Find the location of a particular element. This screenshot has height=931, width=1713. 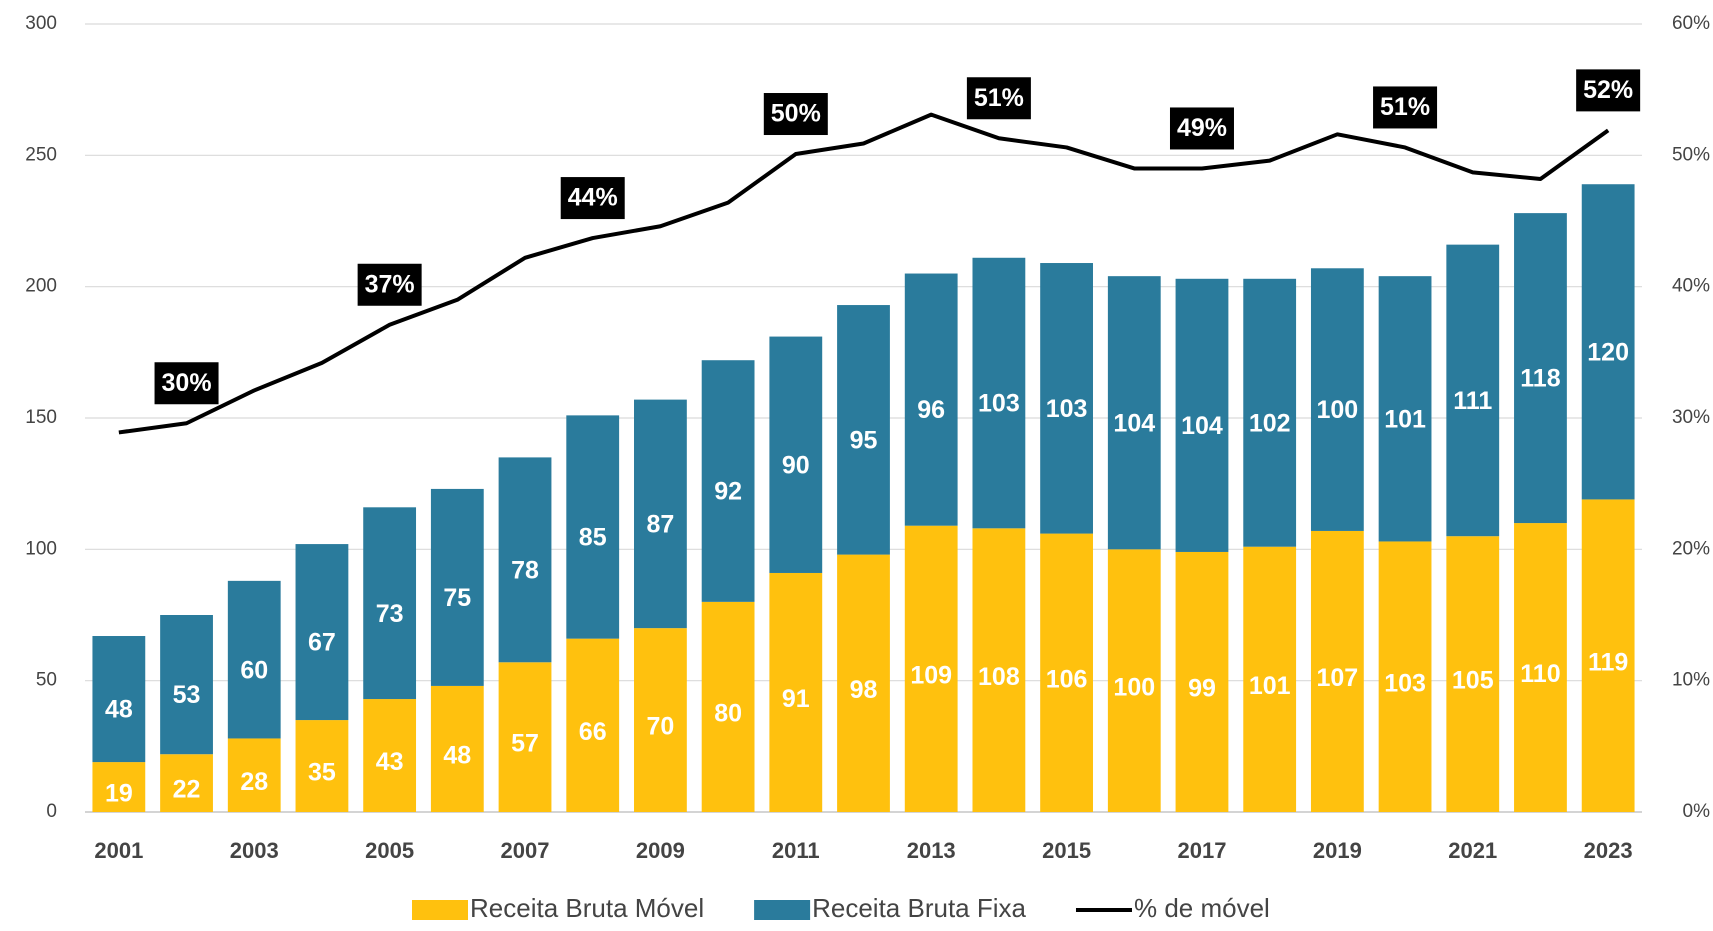

data-label: 66 is located at coordinates (593, 732).